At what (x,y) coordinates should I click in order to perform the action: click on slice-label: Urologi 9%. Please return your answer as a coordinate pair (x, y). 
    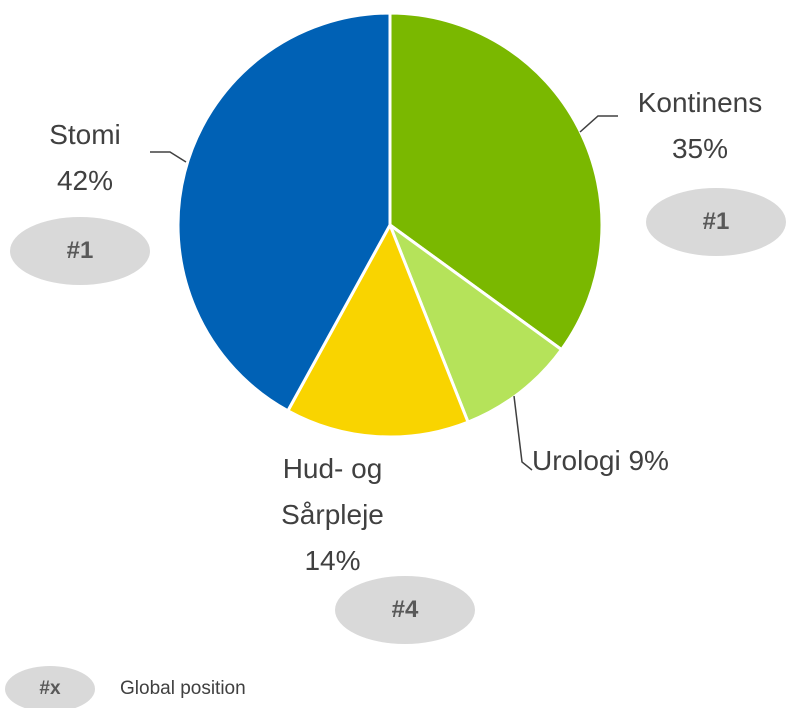
    Looking at the image, I should click on (642, 461).